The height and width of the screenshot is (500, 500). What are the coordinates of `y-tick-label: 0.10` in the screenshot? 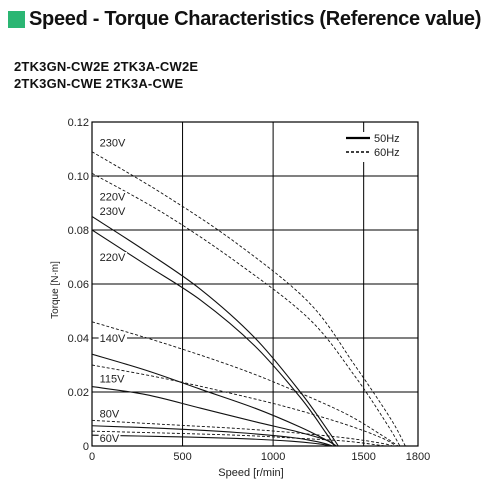 It's located at (78, 177).